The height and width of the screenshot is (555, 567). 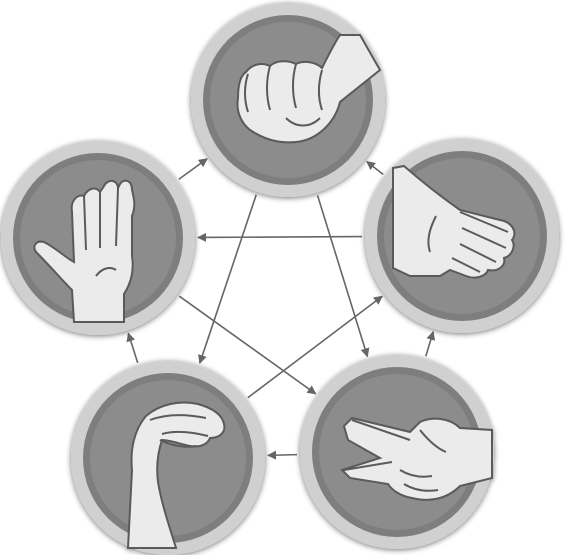 What do you see at coordinates (193, 169) in the screenshot?
I see `arrow-spock-to-rock` at bounding box center [193, 169].